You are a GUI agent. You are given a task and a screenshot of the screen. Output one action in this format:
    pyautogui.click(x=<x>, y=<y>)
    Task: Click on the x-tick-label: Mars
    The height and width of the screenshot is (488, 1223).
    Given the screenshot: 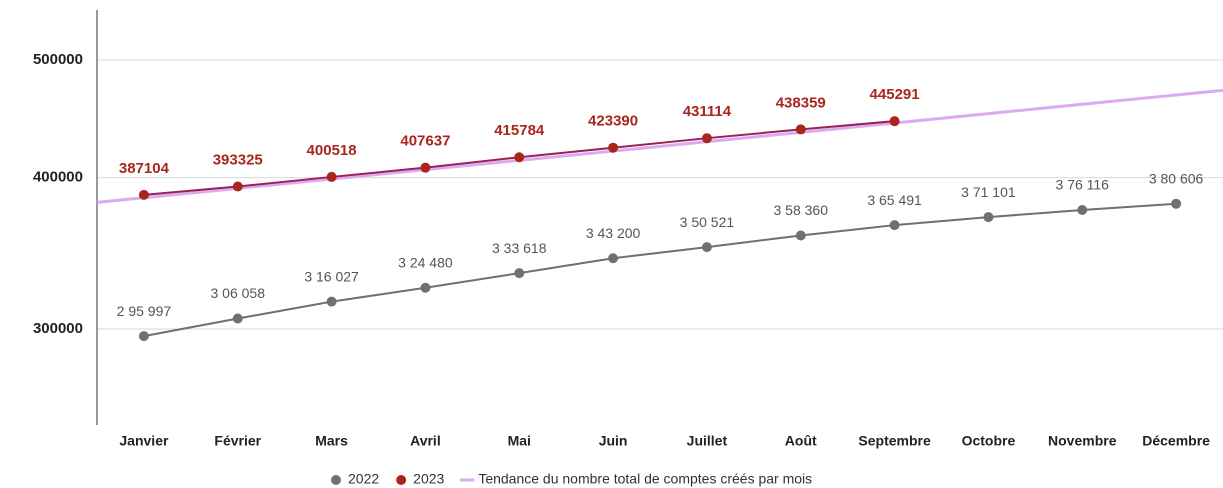 What is the action you would take?
    pyautogui.click(x=331, y=441)
    